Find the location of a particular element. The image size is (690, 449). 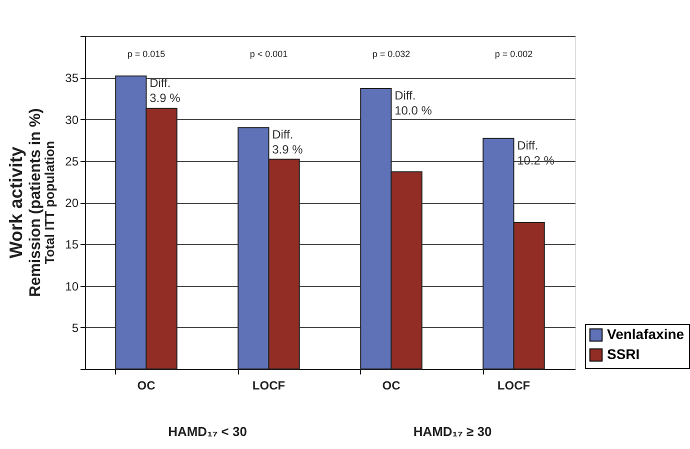

y-axis-title: Work activity Remission (patients in %) Total ITT population is located at coordinates (31, 202).